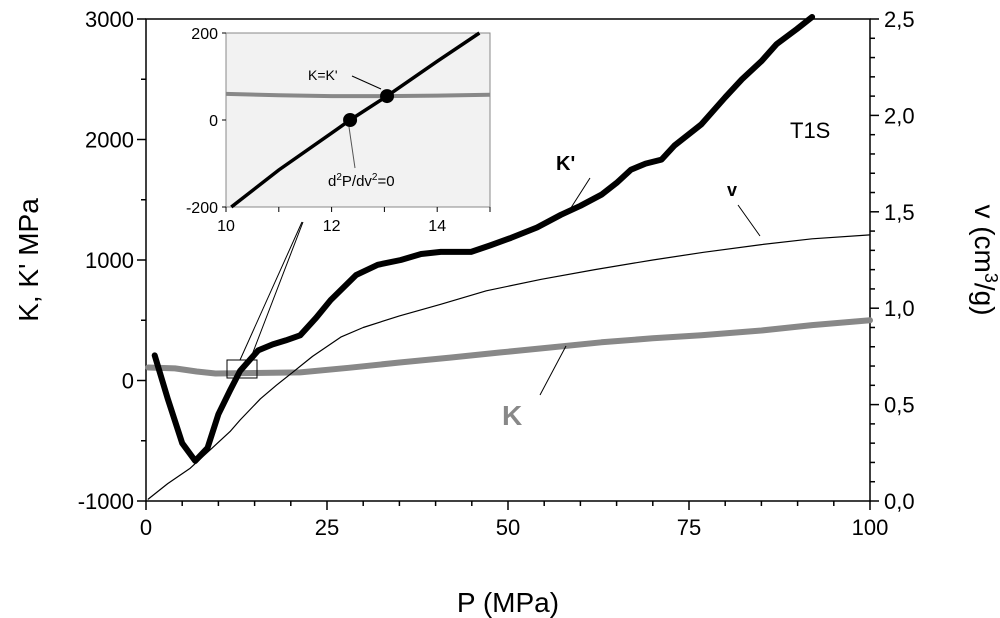 This screenshot has width=1000, height=618. Describe the element at coordinates (437, 226) in the screenshot. I see `inset-x-tick-label: 14` at that location.